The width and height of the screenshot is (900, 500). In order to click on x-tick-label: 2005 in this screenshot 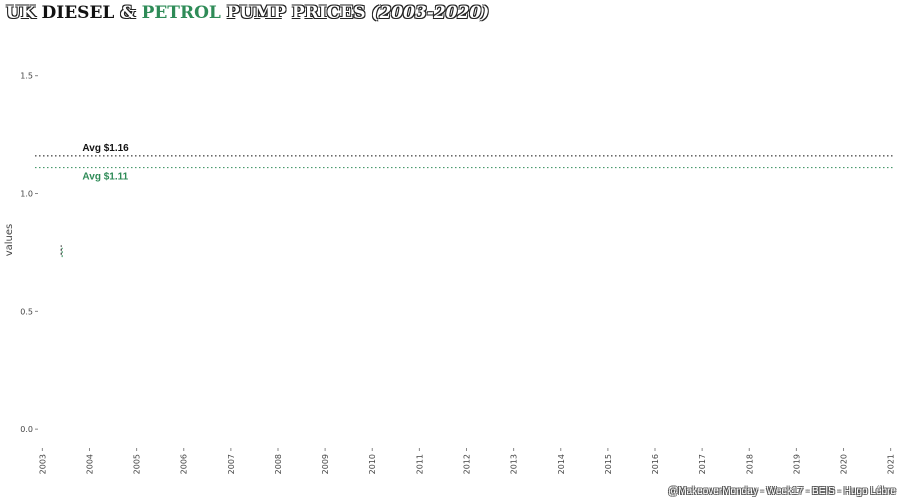, I will do `click(137, 464)`.